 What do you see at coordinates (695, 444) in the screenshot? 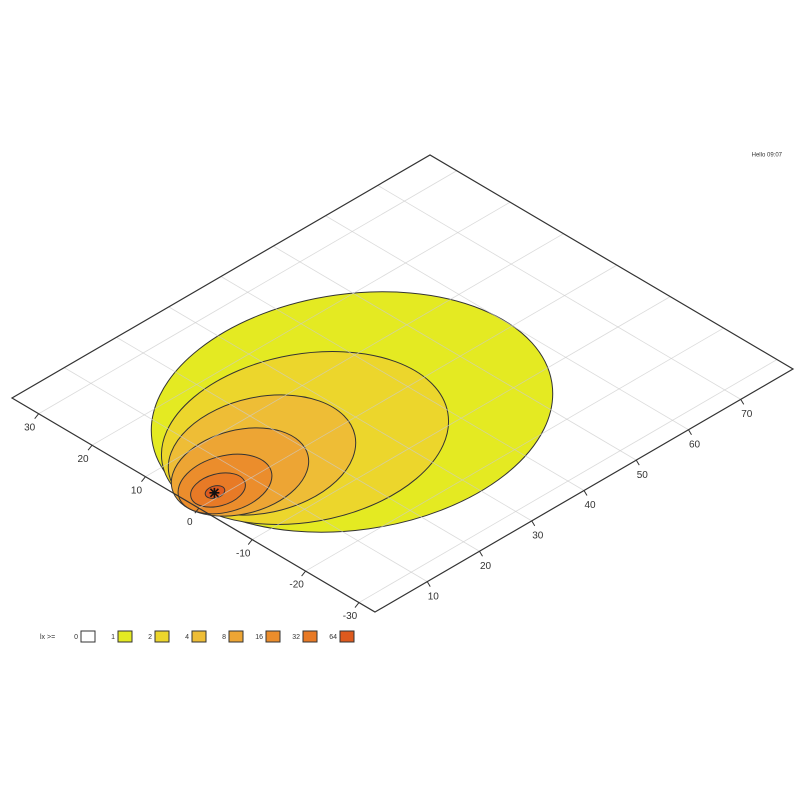
I see `x-tick-label: 60` at bounding box center [695, 444].